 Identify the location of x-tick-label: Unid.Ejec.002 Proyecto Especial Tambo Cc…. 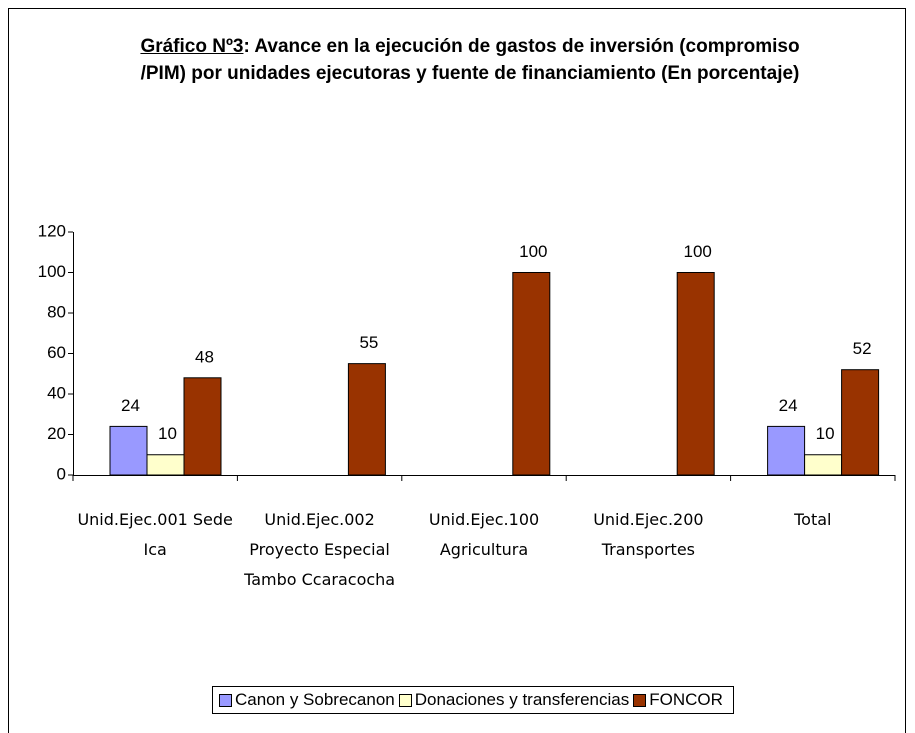
(320, 549).